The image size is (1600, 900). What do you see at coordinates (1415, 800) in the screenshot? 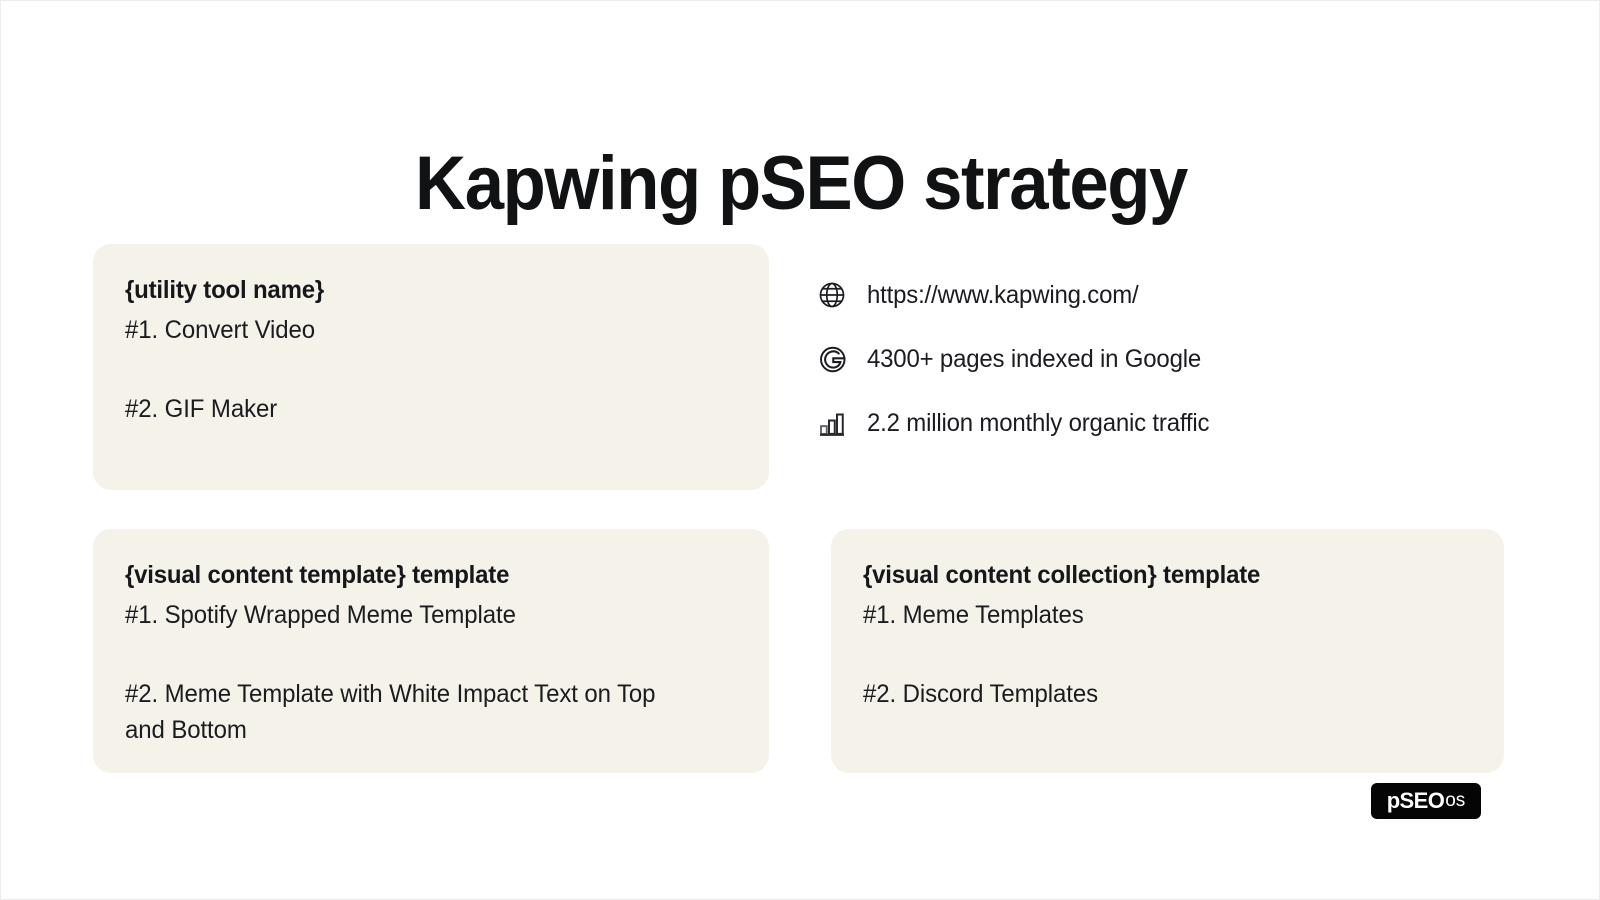
I see `logo-main-text: pSEO` at bounding box center [1415, 800].